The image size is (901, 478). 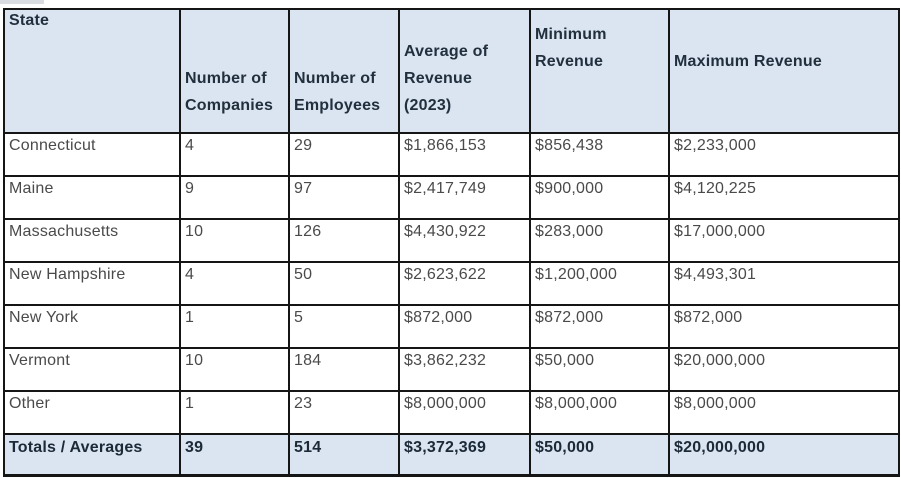 I want to click on cell-totals-avg-revenue: $3,372,369, so click(x=464, y=454).